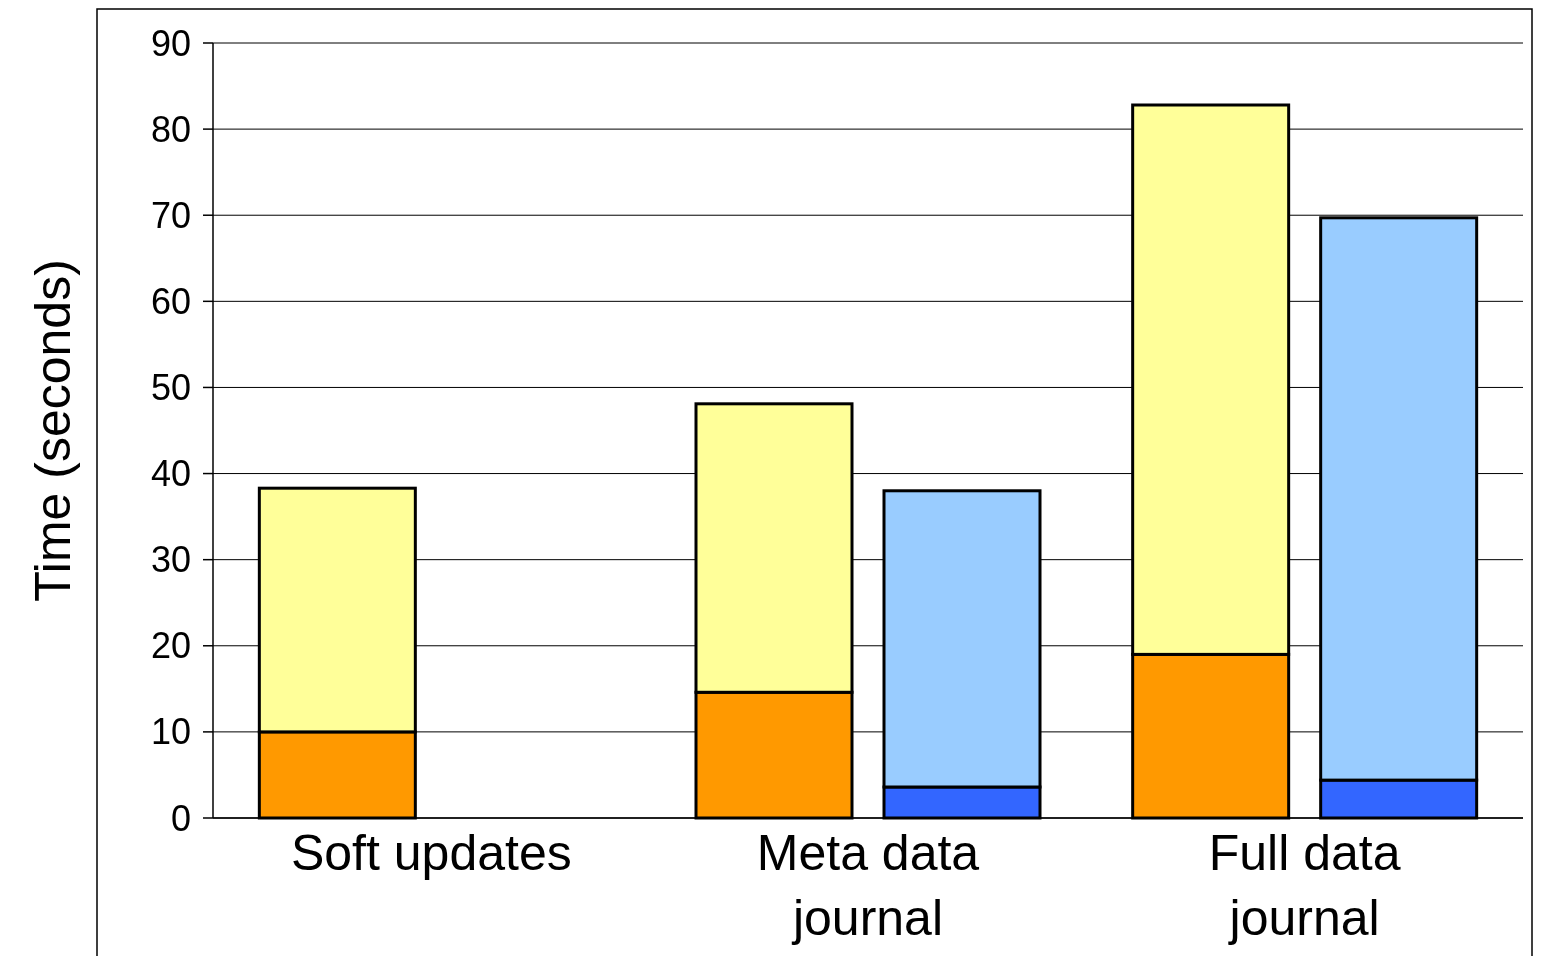 The width and height of the screenshot is (1543, 956). What do you see at coordinates (431, 853) in the screenshot?
I see `x-tick-label: Soft updates` at bounding box center [431, 853].